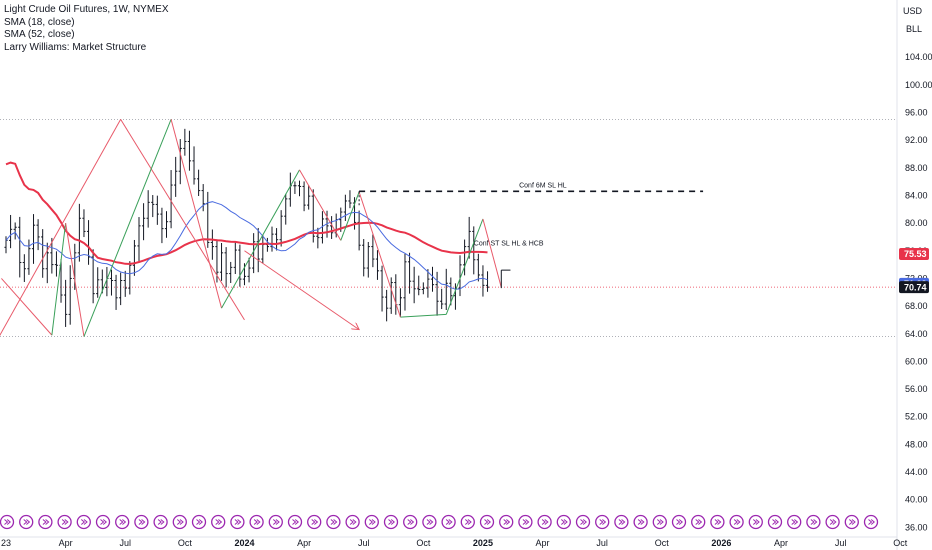 This screenshot has height=550, width=932. I want to click on x-tick-label: Jul, so click(602, 543).